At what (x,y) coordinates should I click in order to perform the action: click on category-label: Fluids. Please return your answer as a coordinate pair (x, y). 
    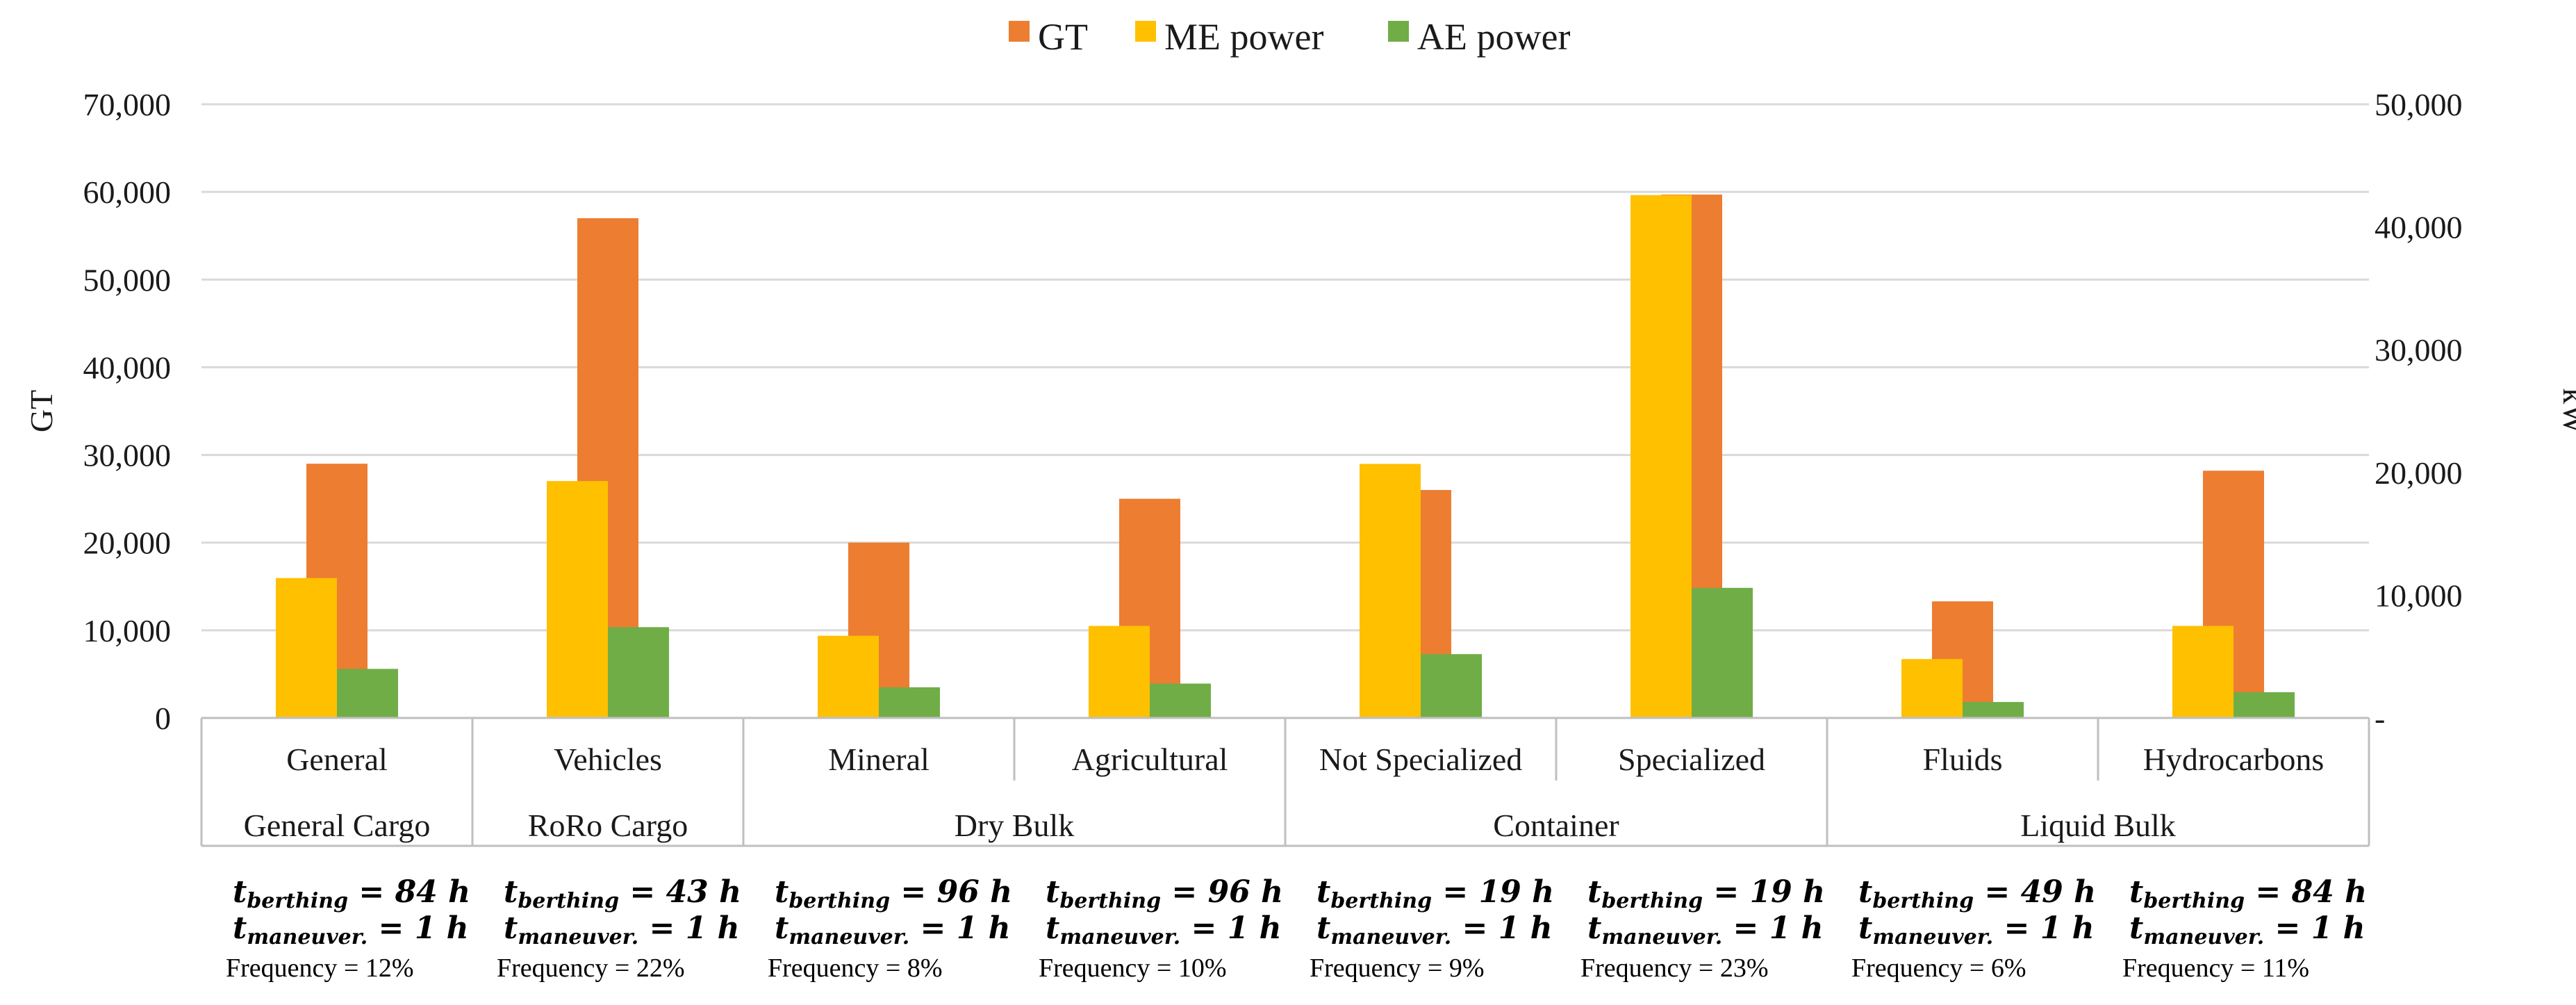
    Looking at the image, I should click on (1962, 759).